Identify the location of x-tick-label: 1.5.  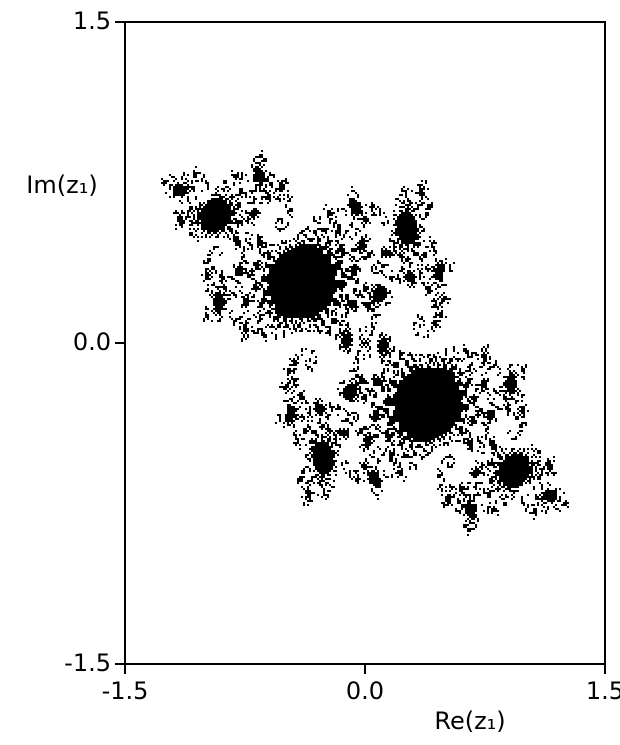
(603, 691).